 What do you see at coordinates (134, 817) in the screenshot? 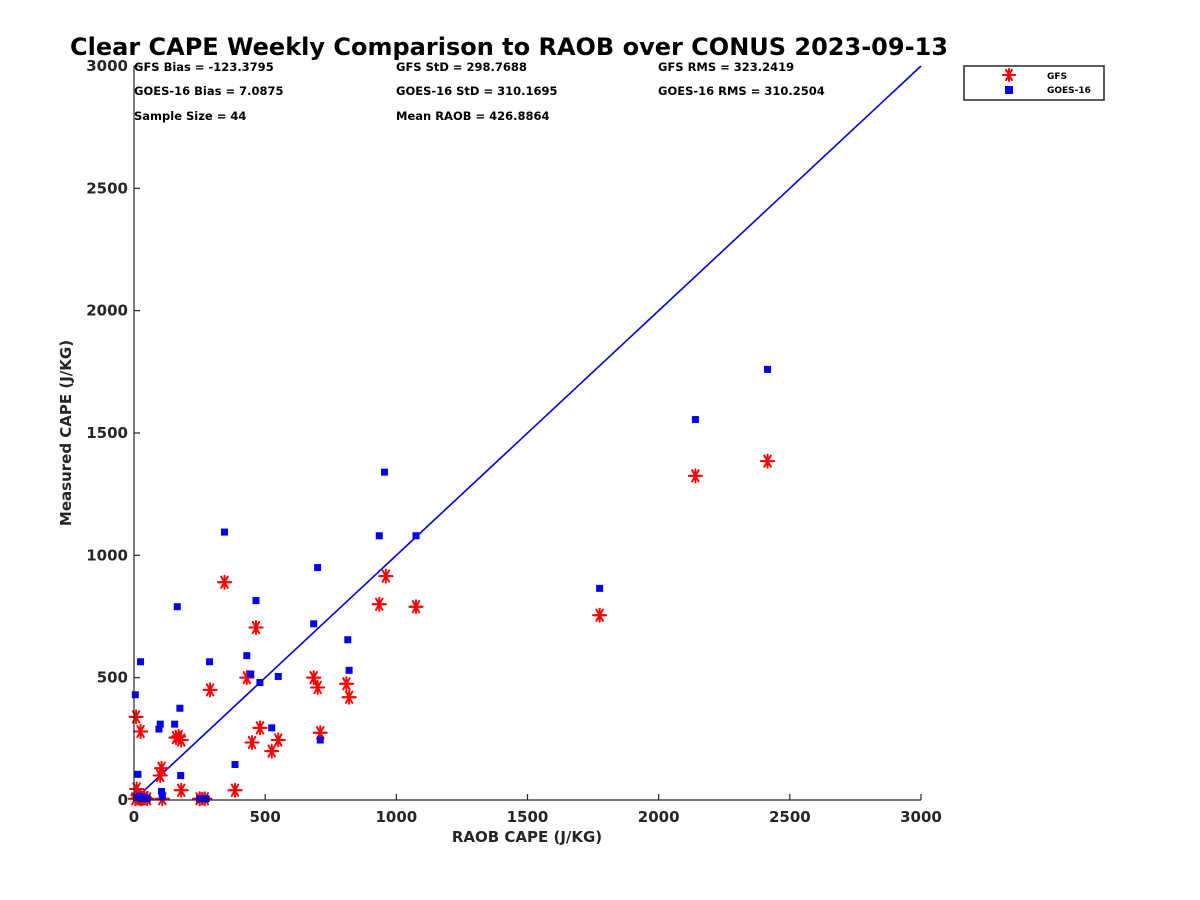
I see `x-tick-label-0: 0` at bounding box center [134, 817].